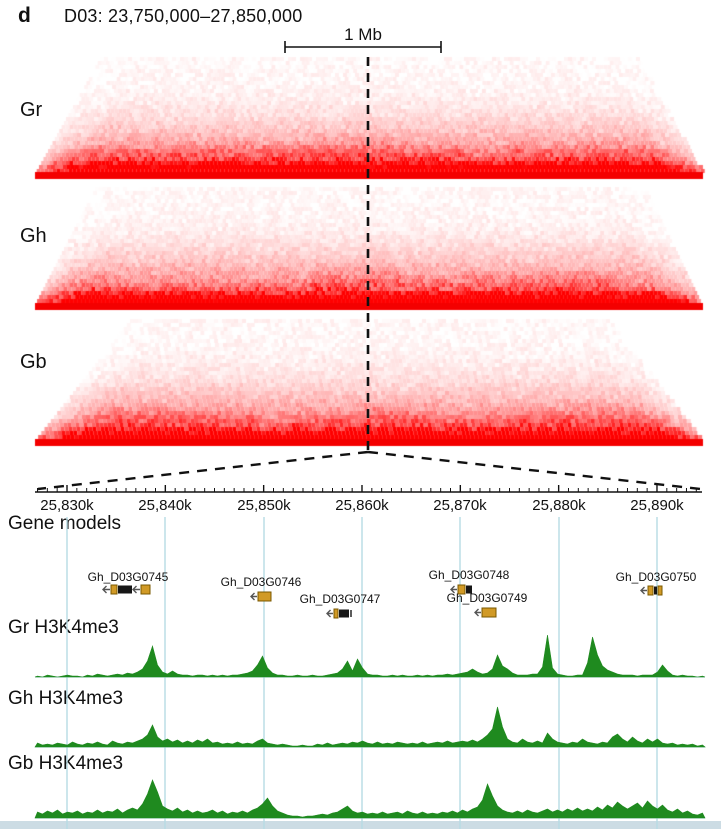  What do you see at coordinates (128, 577) in the screenshot?
I see `gene-name-label: Gh_D03G0745` at bounding box center [128, 577].